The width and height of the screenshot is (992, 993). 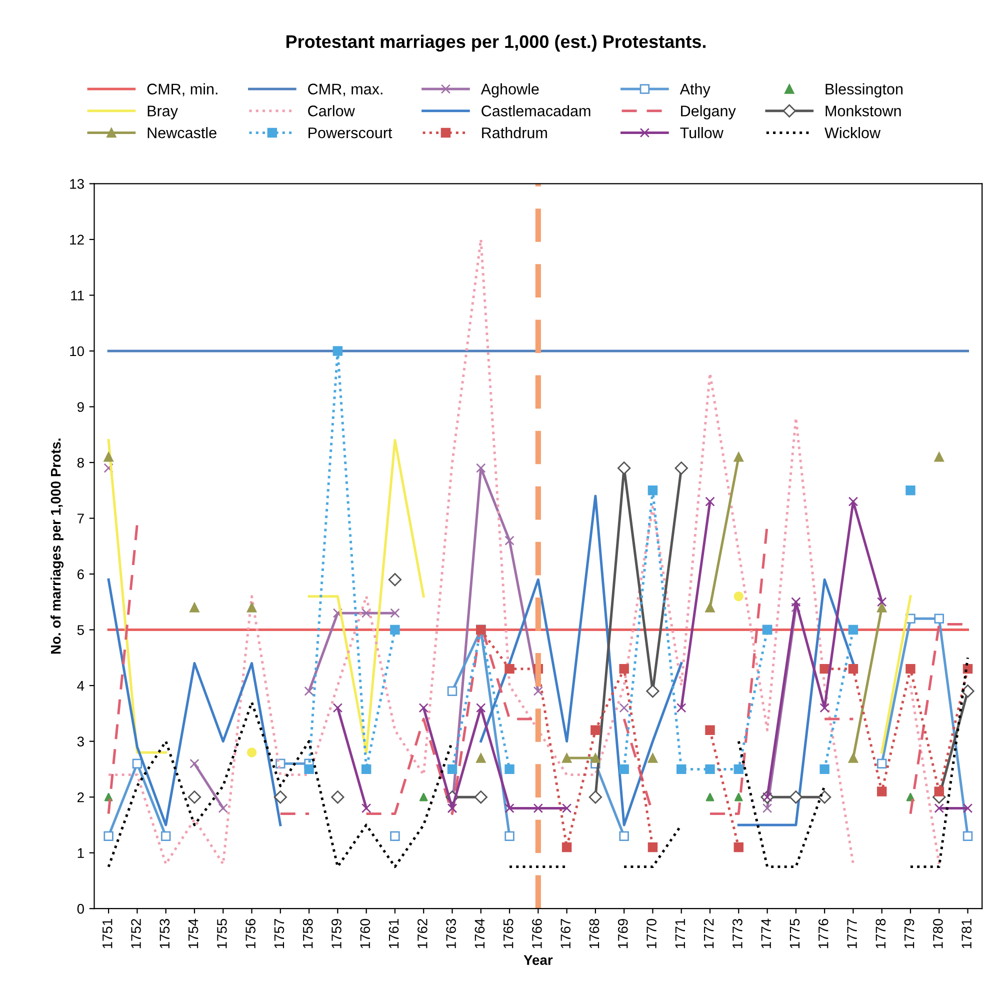 What do you see at coordinates (350, 133) in the screenshot?
I see `legend-label: Powerscourt` at bounding box center [350, 133].